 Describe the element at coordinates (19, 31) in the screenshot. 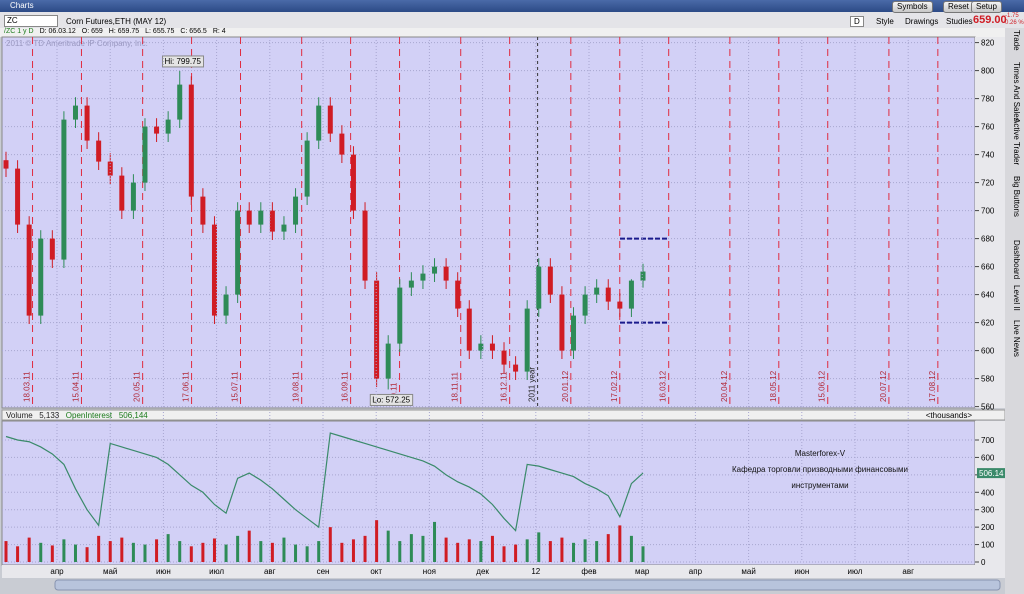

I see `info-field: /ZC 1 y D` at that location.